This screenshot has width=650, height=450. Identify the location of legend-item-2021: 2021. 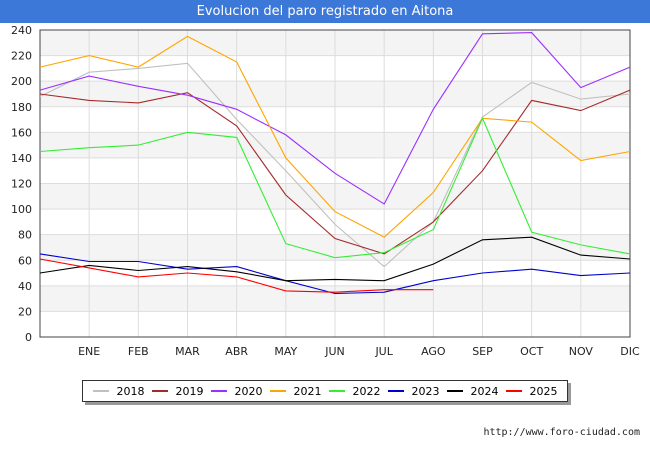
(295, 391).